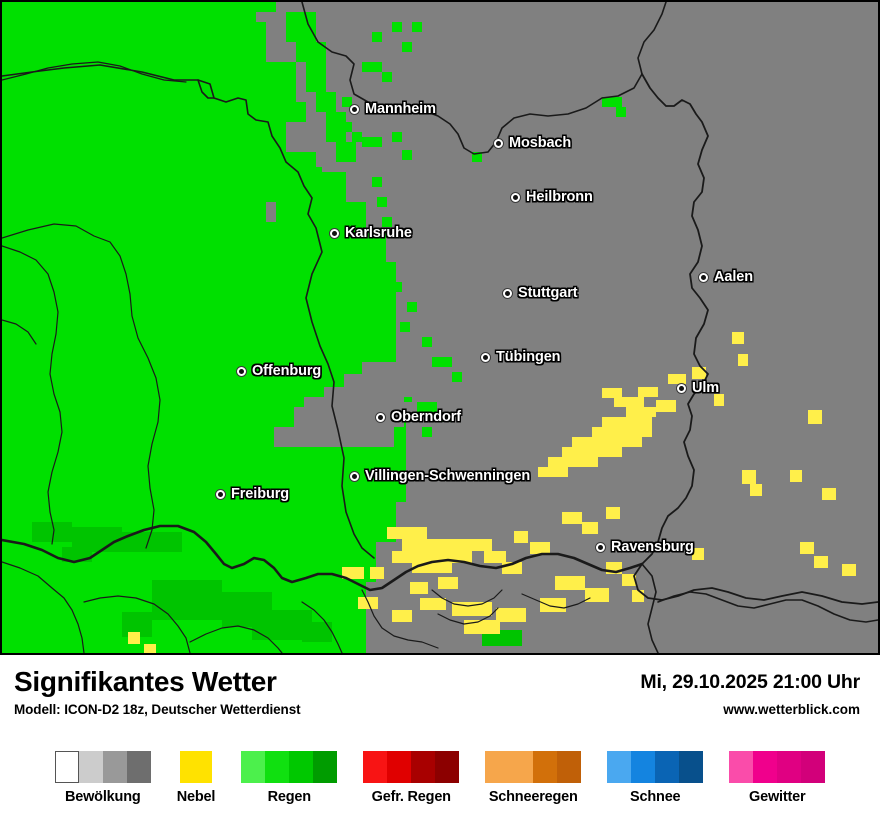  I want to click on city-villingen-schwenningen: Villingen-Schwenningen, so click(439, 476).